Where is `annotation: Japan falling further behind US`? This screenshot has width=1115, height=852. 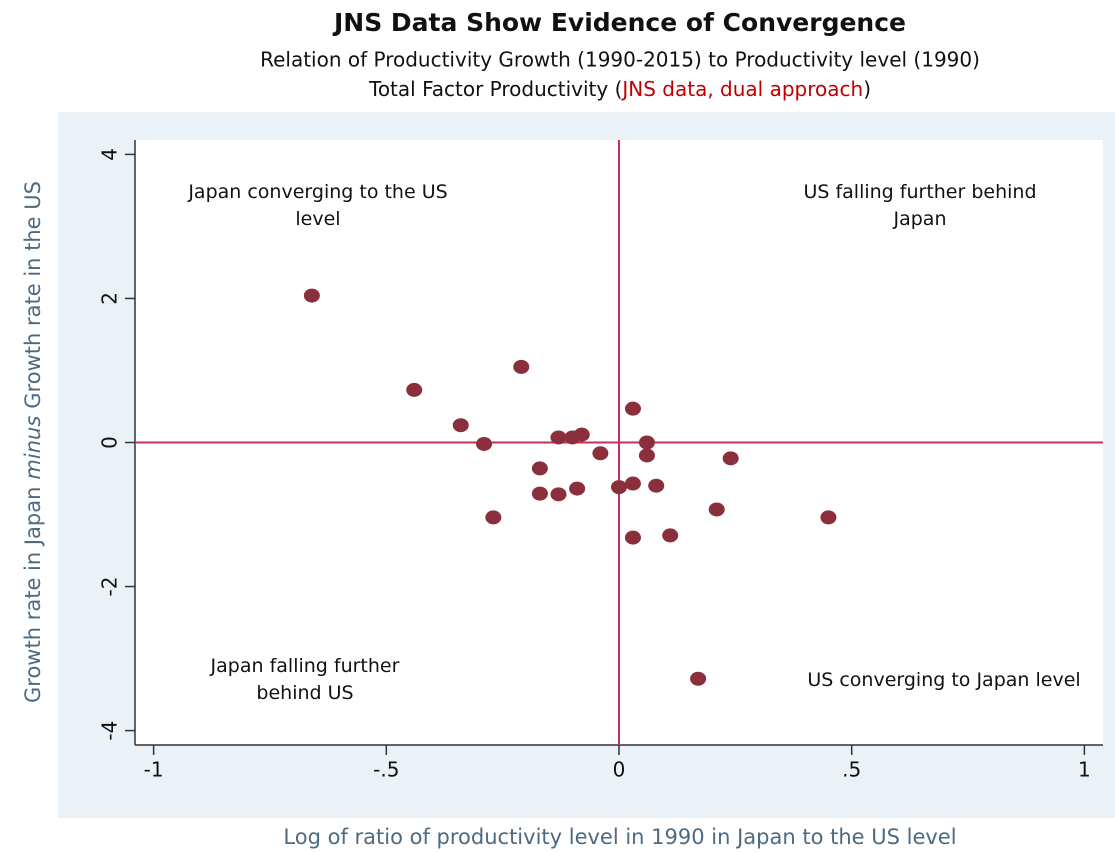
annotation: Japan falling further behind US is located at coordinates (305, 679).